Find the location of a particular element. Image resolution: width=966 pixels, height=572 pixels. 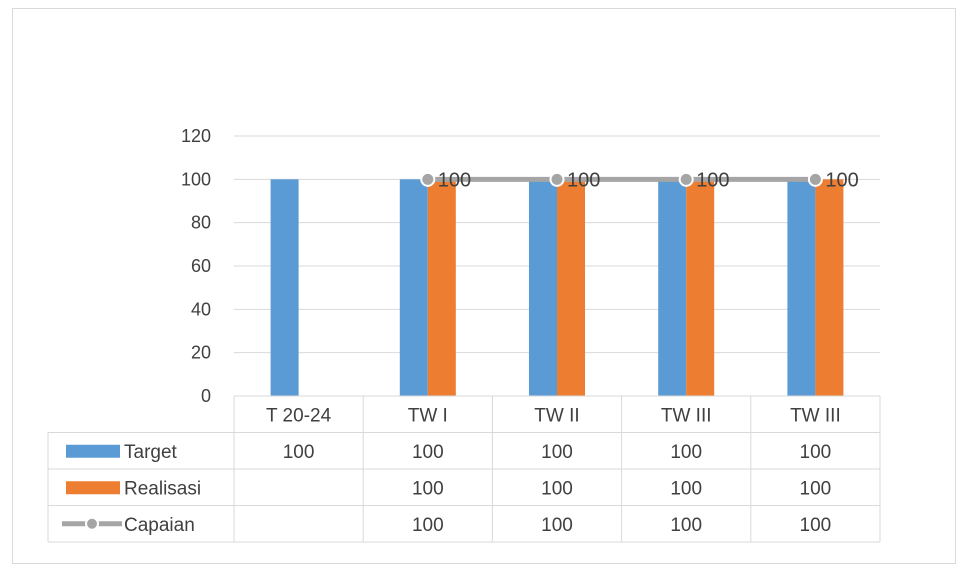

x-category-label: TW I is located at coordinates (428, 415).